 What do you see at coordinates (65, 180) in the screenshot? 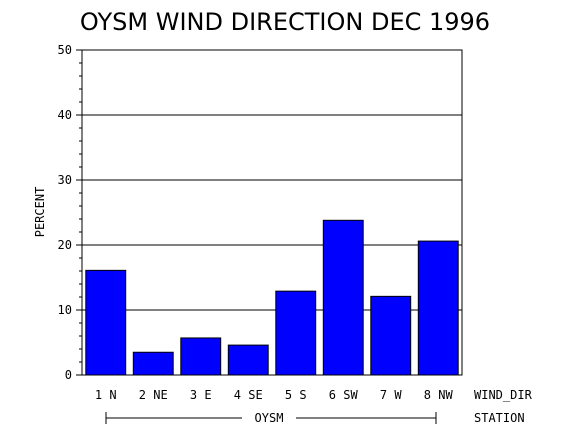
I see `y-tick-label: 30` at bounding box center [65, 180].